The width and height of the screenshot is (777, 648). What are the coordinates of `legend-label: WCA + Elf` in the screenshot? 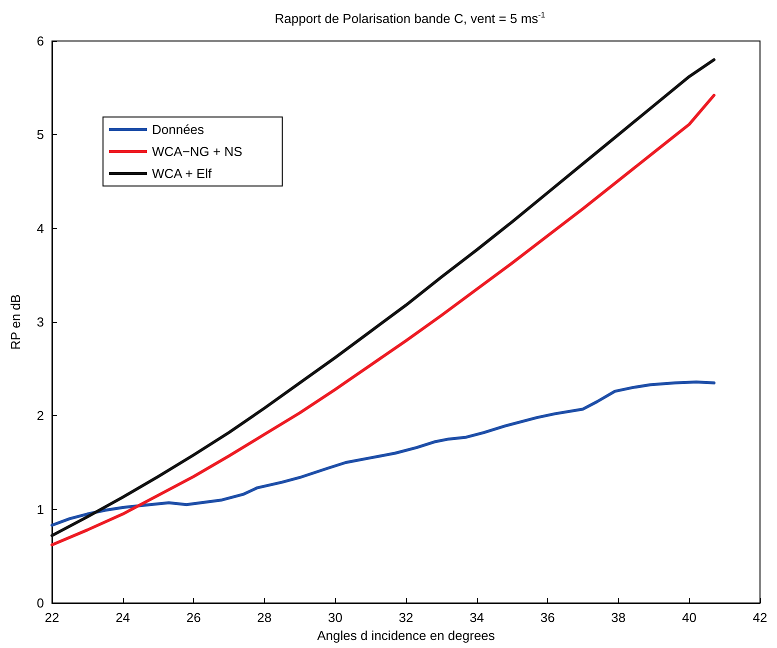 It's located at (182, 173).